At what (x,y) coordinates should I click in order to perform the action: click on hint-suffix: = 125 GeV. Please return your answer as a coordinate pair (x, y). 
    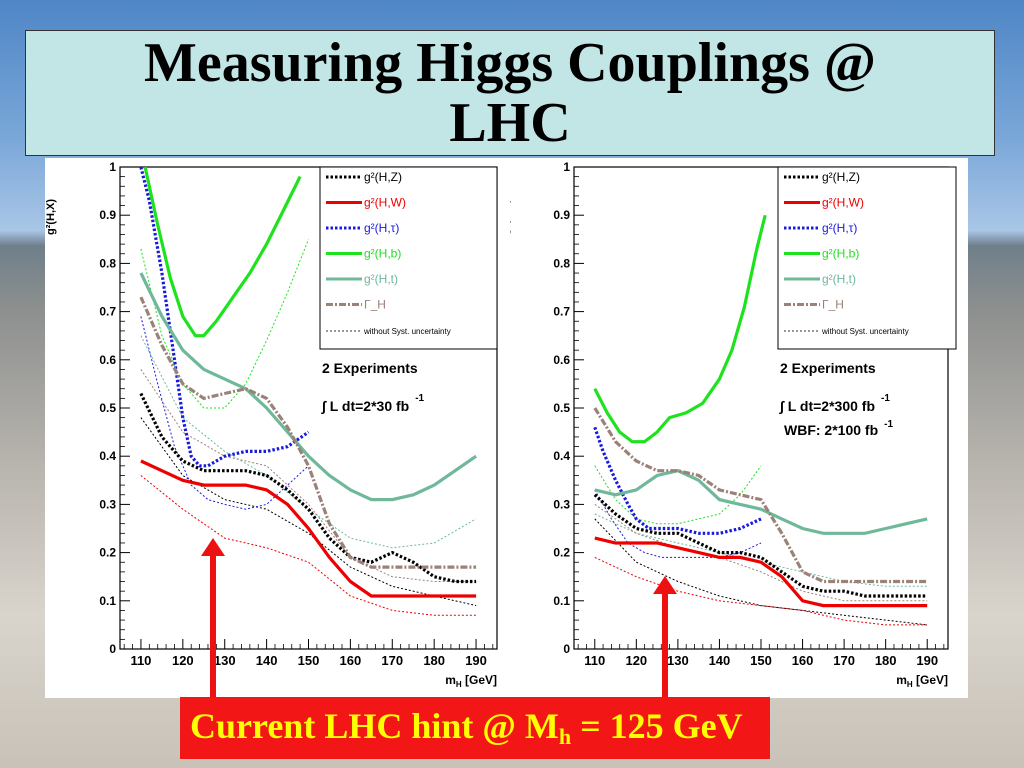
    Looking at the image, I should click on (657, 726).